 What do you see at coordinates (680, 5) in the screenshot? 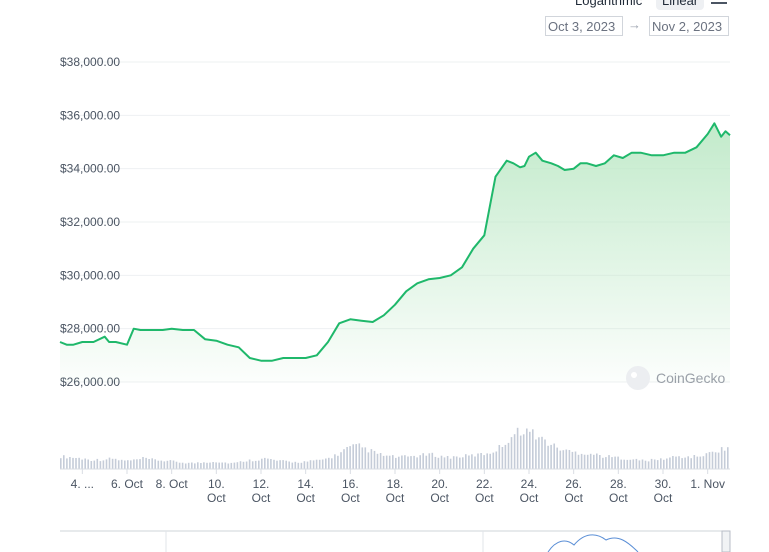
I see `linear-toggle: Linear` at bounding box center [680, 5].